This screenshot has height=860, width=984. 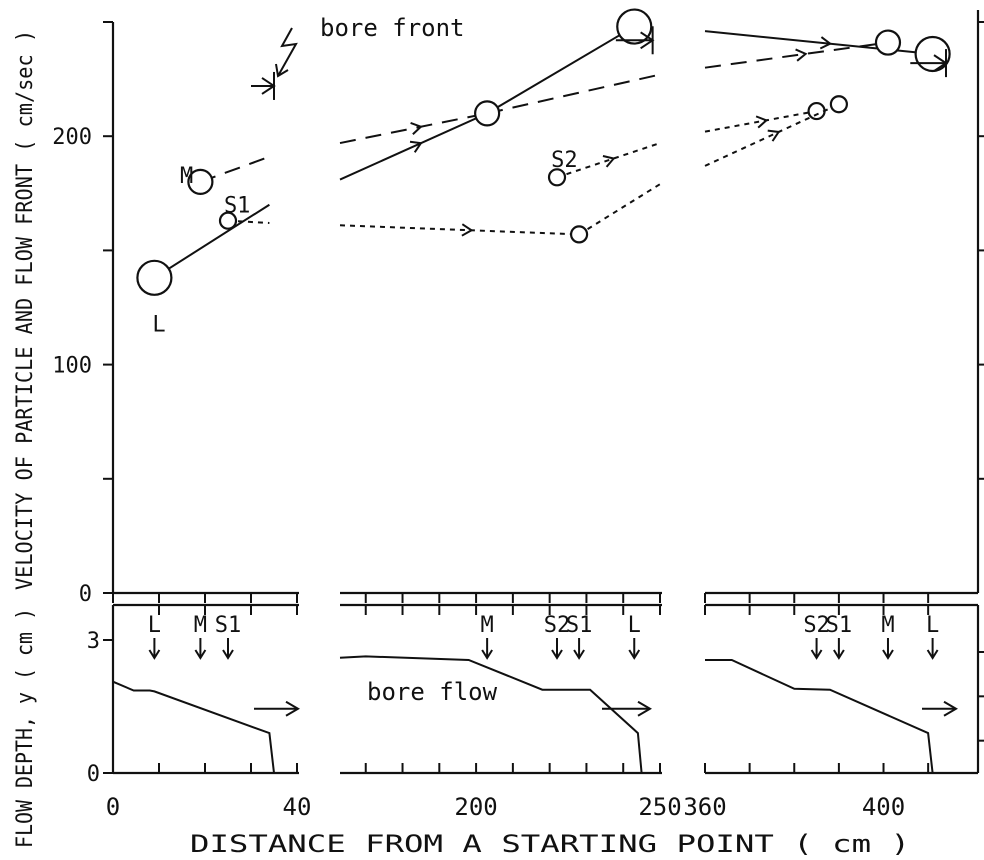 What do you see at coordinates (93, 774) in the screenshot?
I see `depth-y-tick-label: 0` at bounding box center [93, 774].